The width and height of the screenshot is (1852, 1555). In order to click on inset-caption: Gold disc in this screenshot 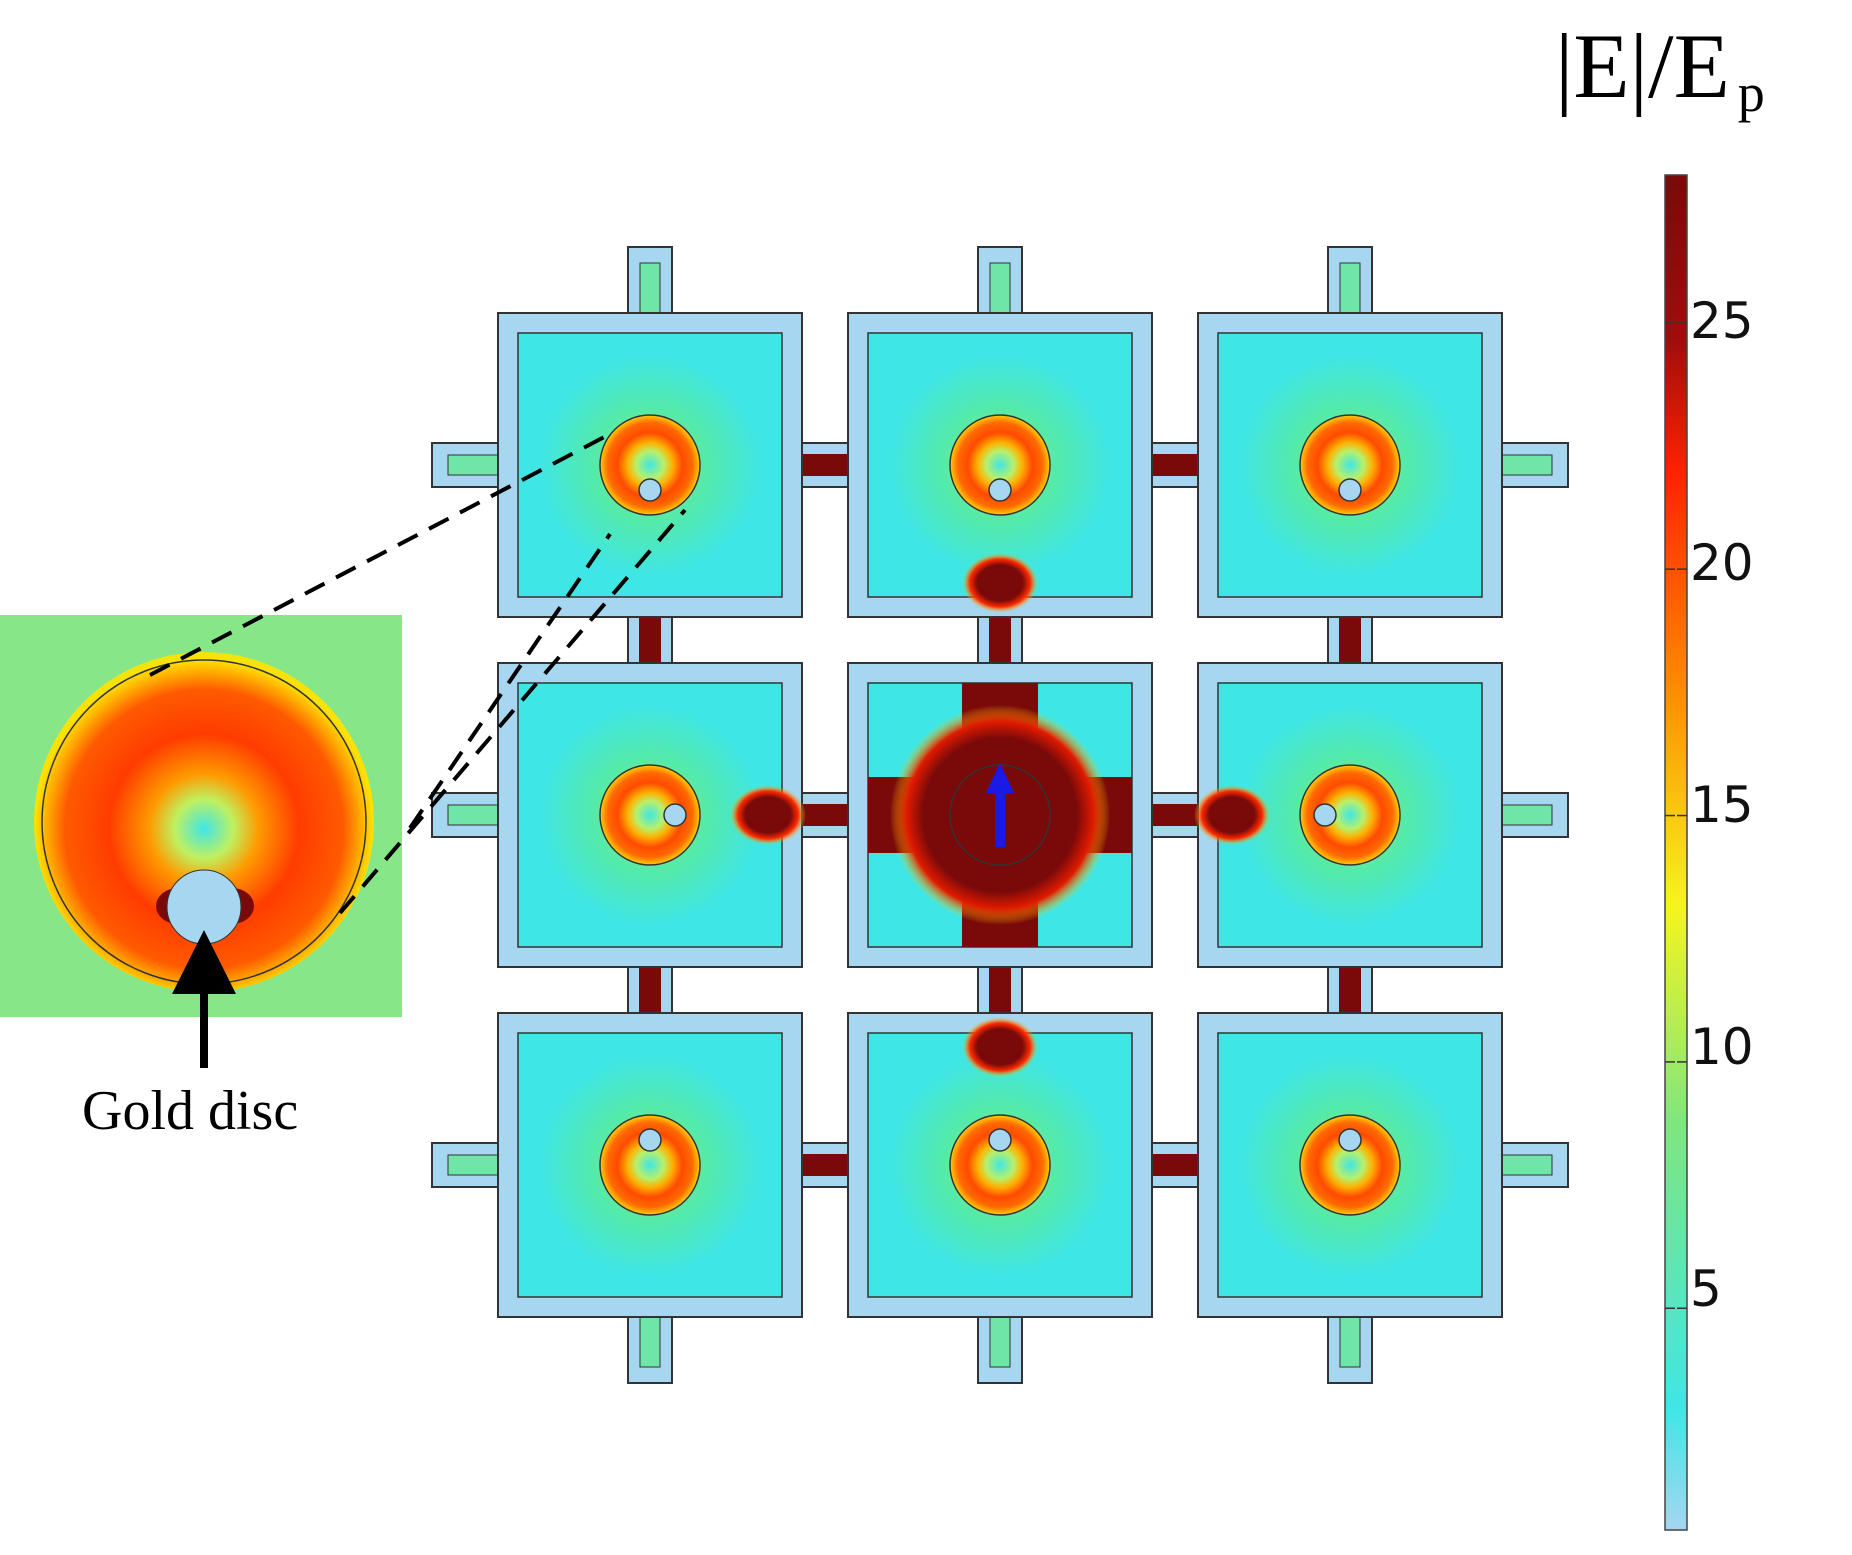, I will do `click(190, 1111)`.